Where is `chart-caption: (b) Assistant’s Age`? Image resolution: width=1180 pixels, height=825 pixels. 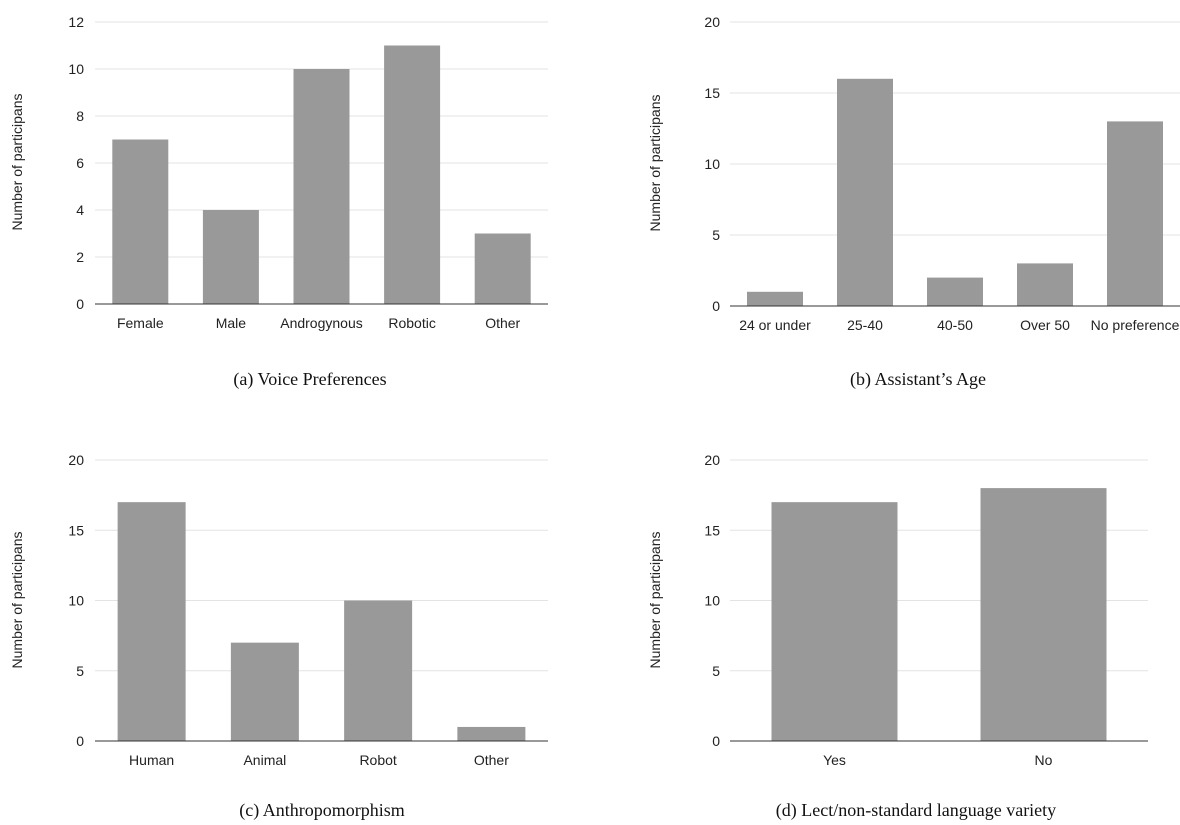
chart-caption: (b) Assistant’s Age is located at coordinates (918, 379).